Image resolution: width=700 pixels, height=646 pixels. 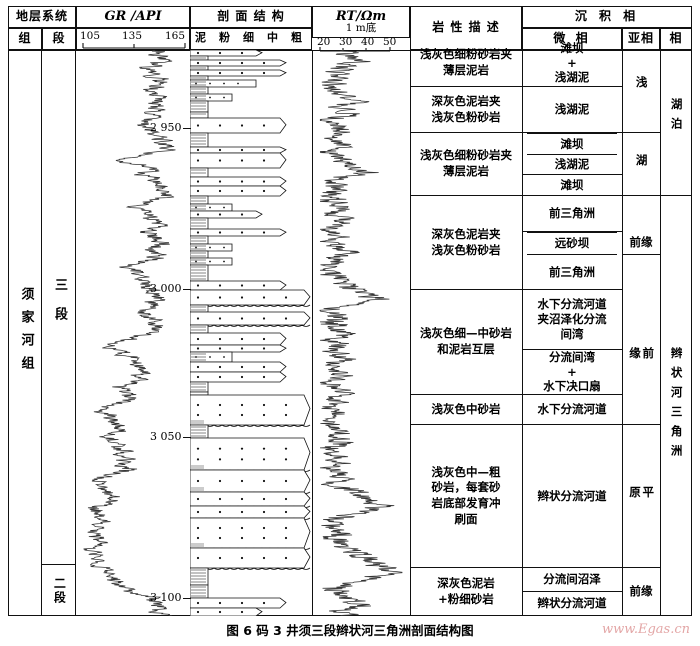 I want to click on strat-member-3-label: 三段, so click(x=59, y=307).